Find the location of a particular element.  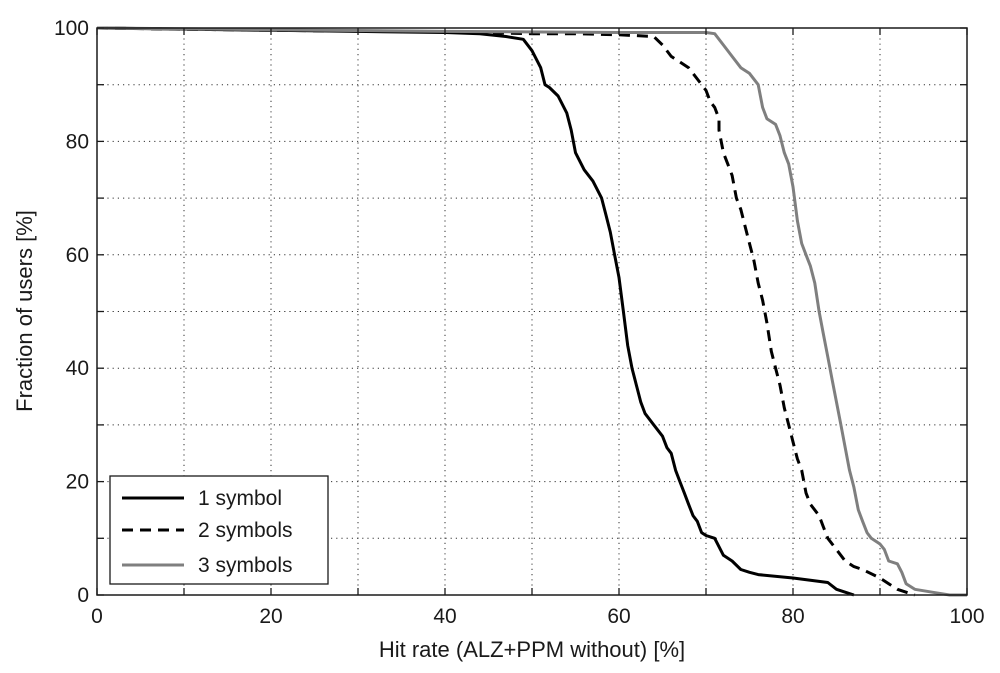

legend: 1 symbol 2 symbols 3 symbols is located at coordinates (219, 530).